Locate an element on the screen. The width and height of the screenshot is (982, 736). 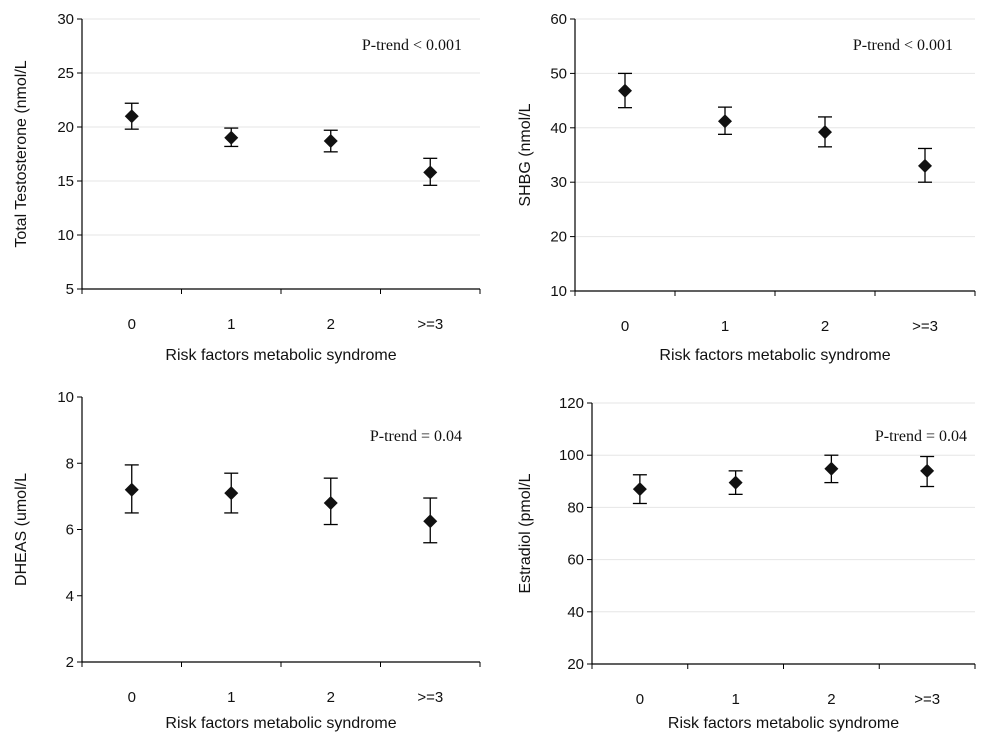
y-tick-label: 5 is located at coordinates (70, 289).